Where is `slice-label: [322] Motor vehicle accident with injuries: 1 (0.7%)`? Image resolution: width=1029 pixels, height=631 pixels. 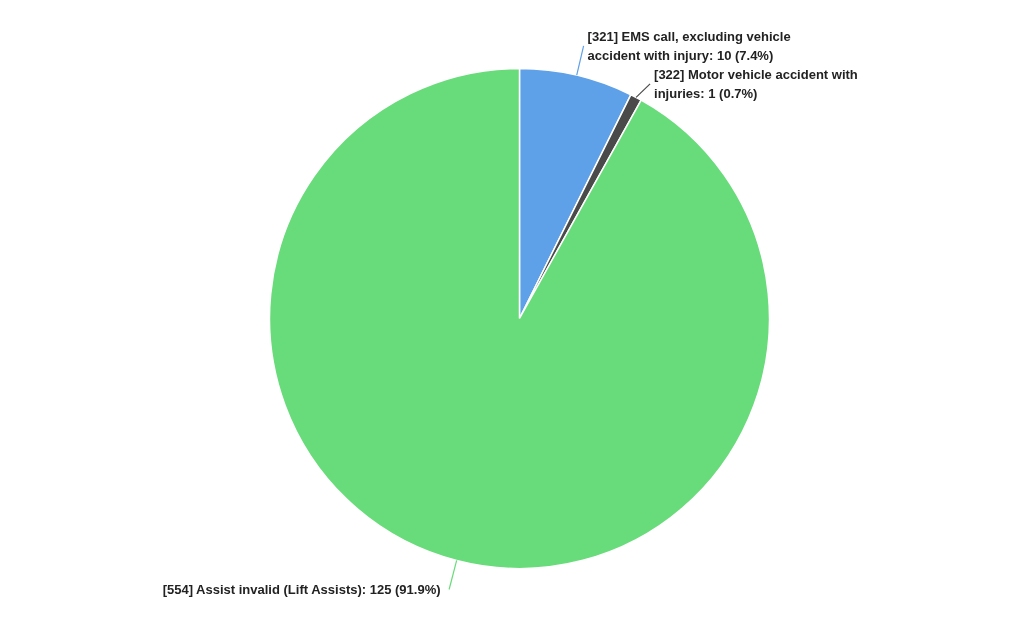
slice-label: [322] Motor vehicle accident with injuries: 1 (0.7%) is located at coordinates (756, 84).